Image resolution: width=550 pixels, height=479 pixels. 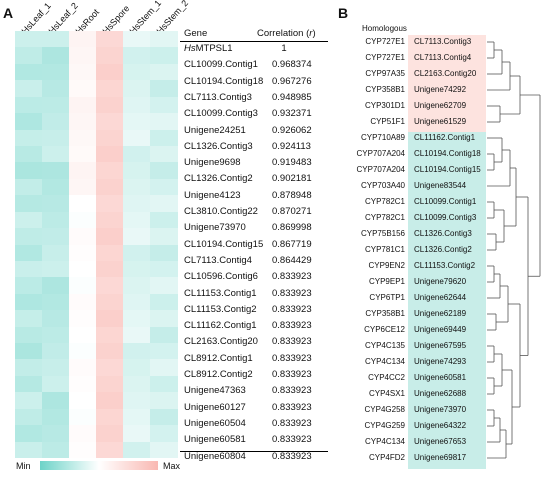 I want to click on homolog-name: CYP97A35, so click(x=385, y=73).